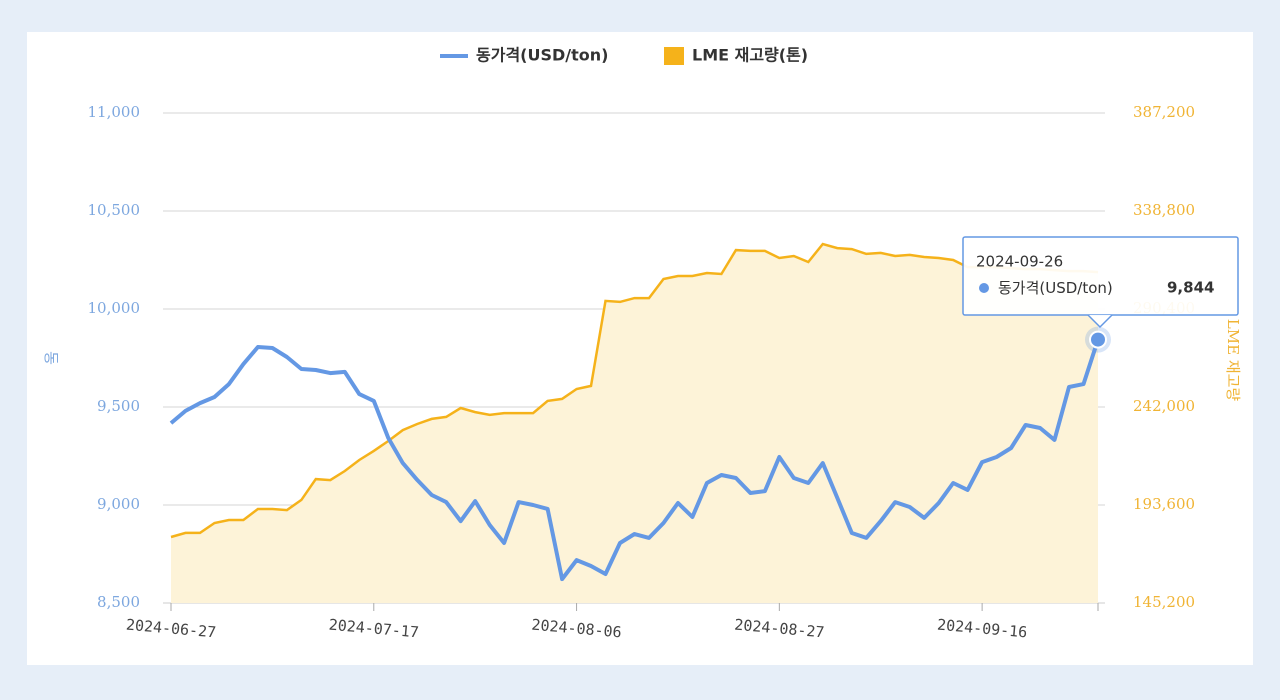  I want to click on legend-label: 동가격(USD/ton), so click(542, 55).